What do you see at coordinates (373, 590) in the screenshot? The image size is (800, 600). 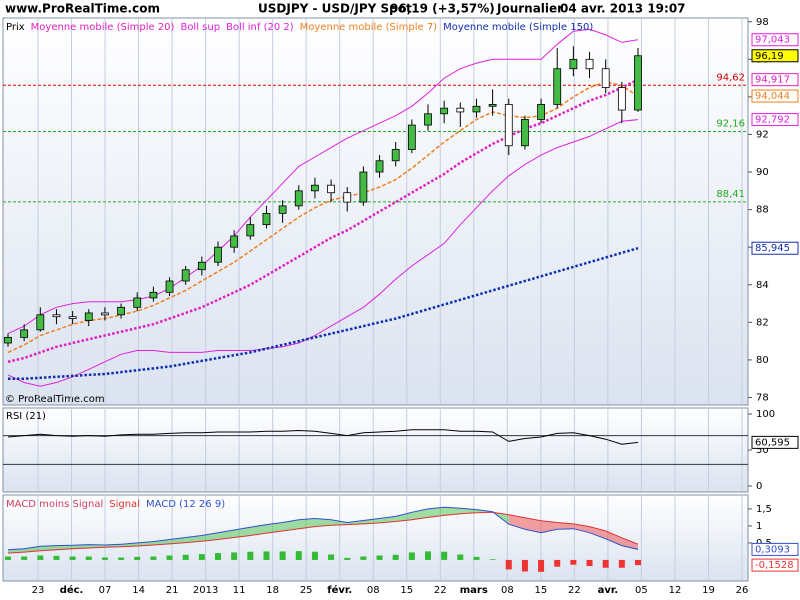 I see `x-tick-label: 08` at bounding box center [373, 590].